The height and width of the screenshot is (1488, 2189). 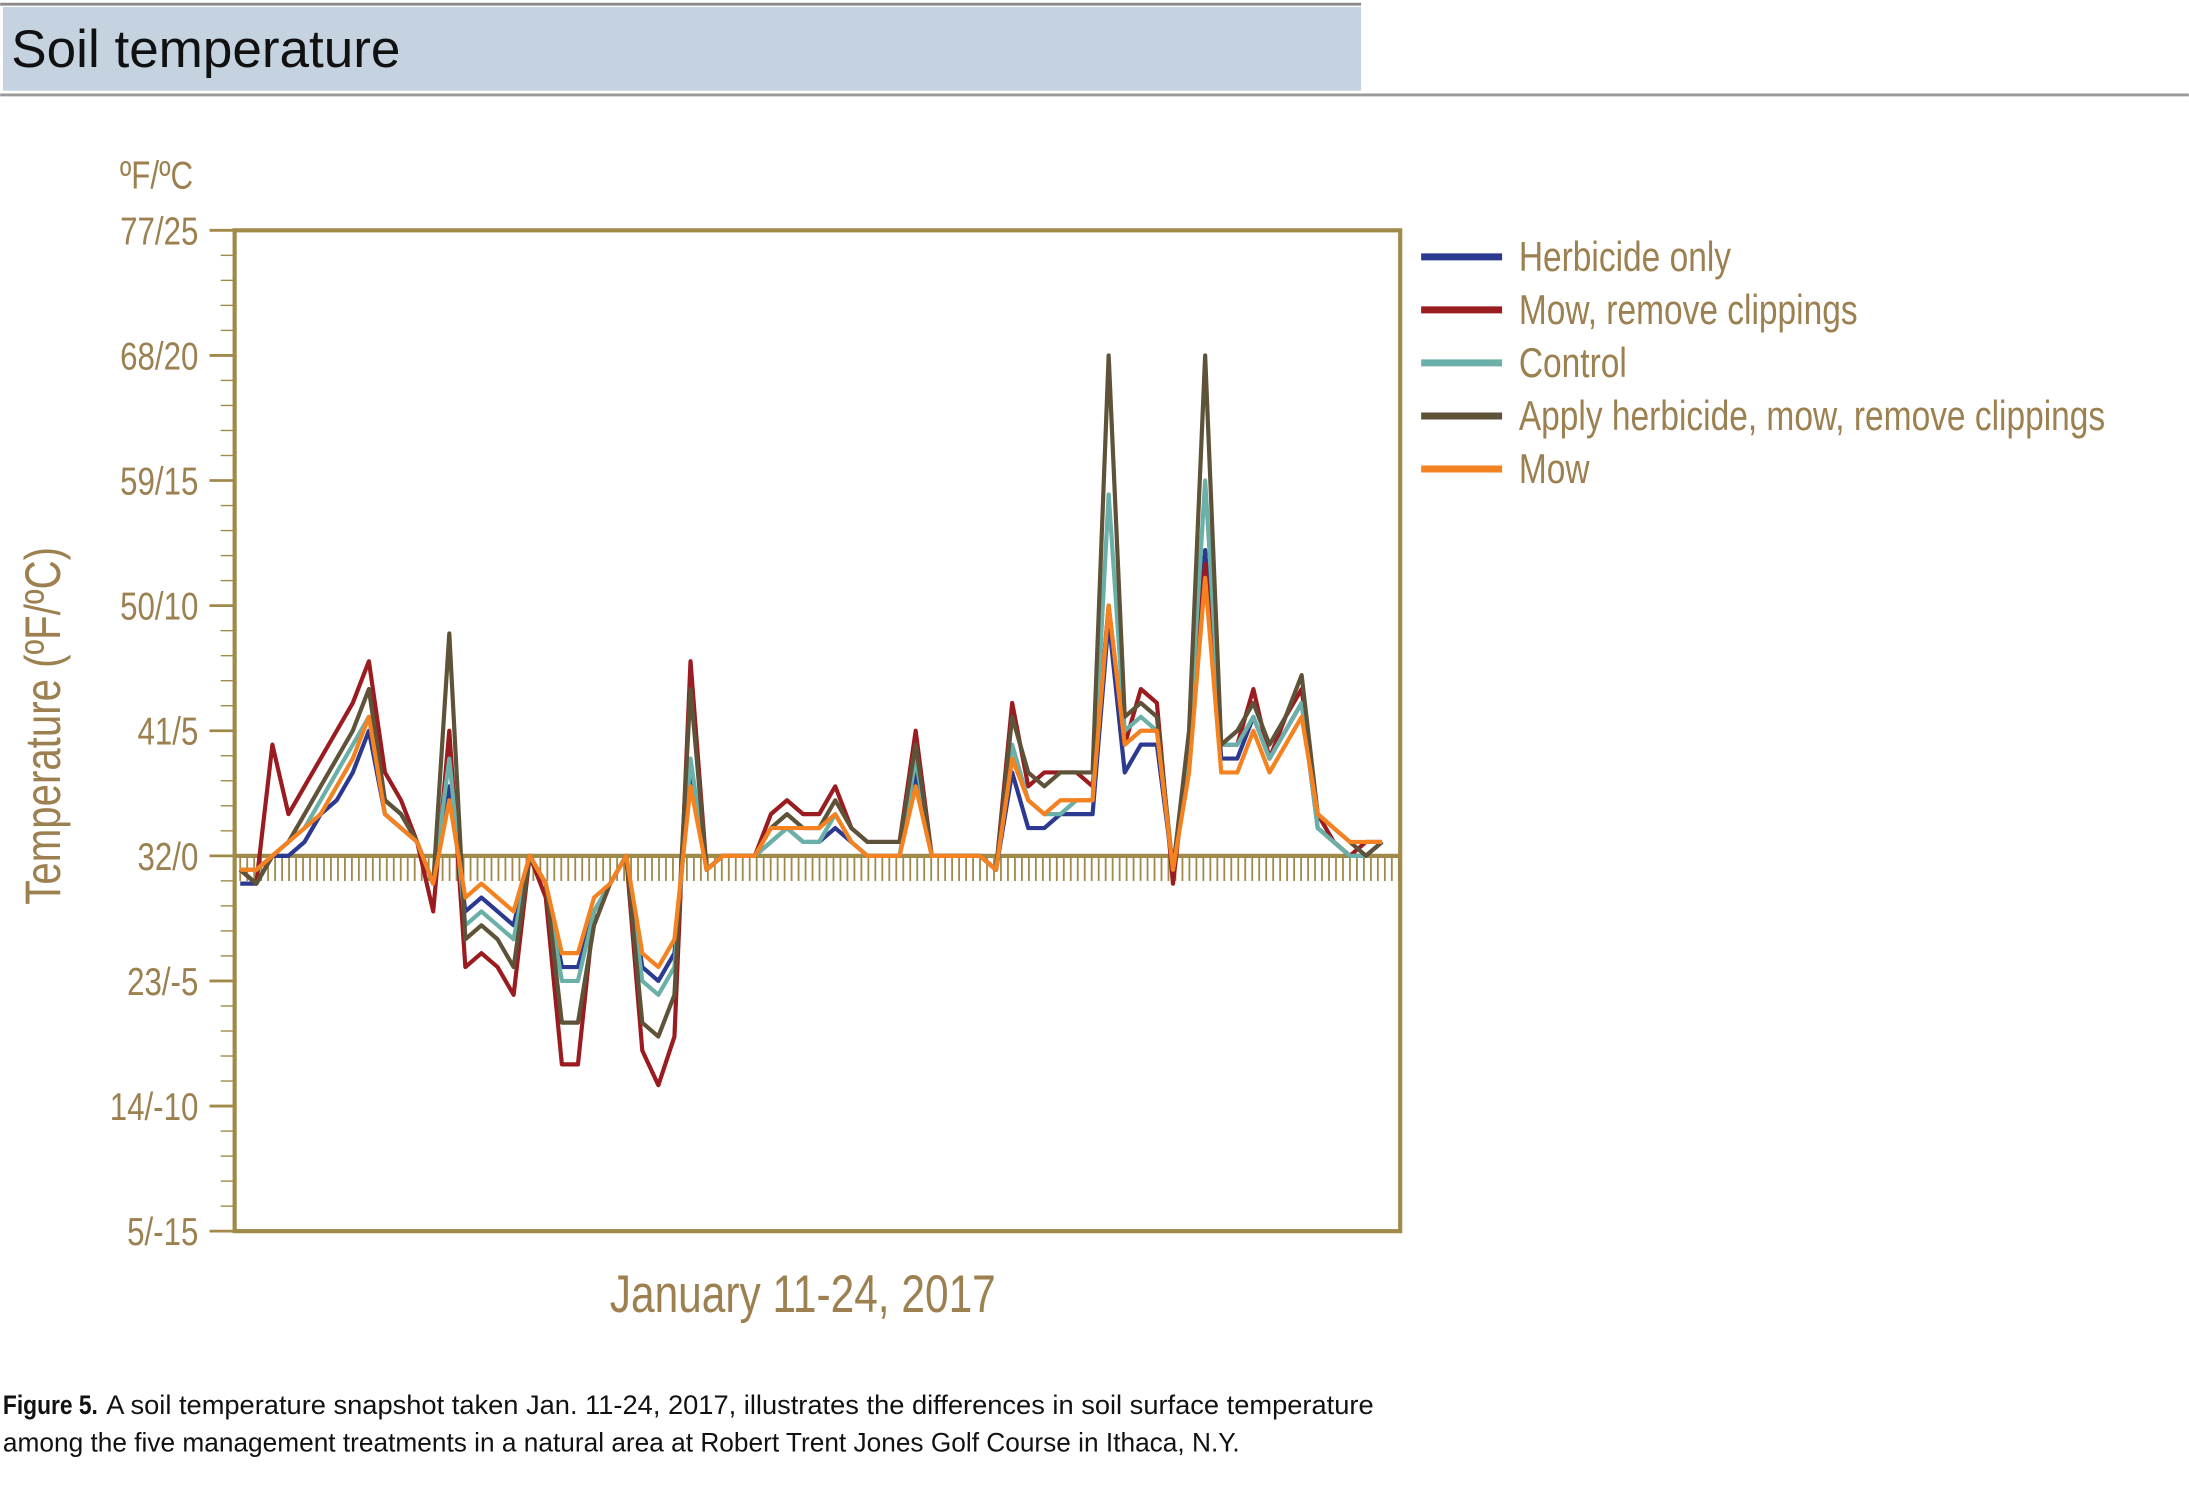 I want to click on y-tick-label: 50/10, so click(x=159, y=606).